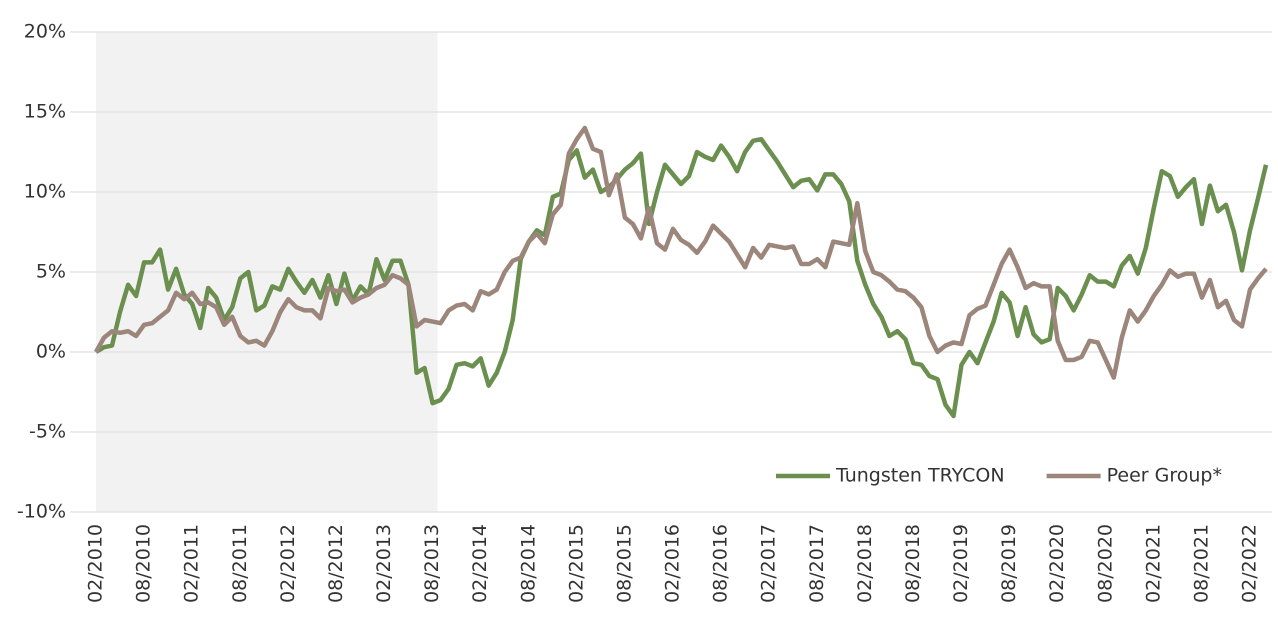 The image size is (1278, 621). What do you see at coordinates (288, 563) in the screenshot?
I see `x-tick-label: 02/2012` at bounding box center [288, 563].